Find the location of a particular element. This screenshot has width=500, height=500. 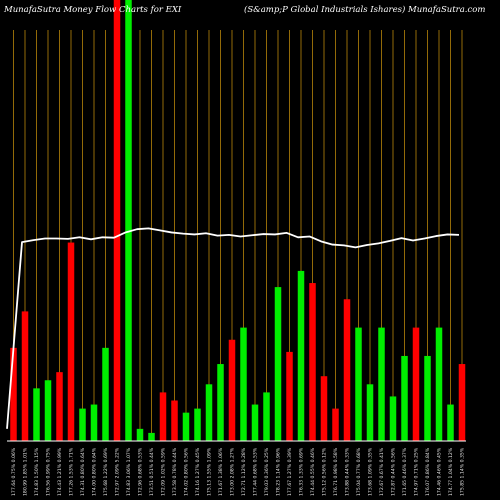

x-tick-label: 180.99 1.85% 1.01% is located at coordinates (26, 471).